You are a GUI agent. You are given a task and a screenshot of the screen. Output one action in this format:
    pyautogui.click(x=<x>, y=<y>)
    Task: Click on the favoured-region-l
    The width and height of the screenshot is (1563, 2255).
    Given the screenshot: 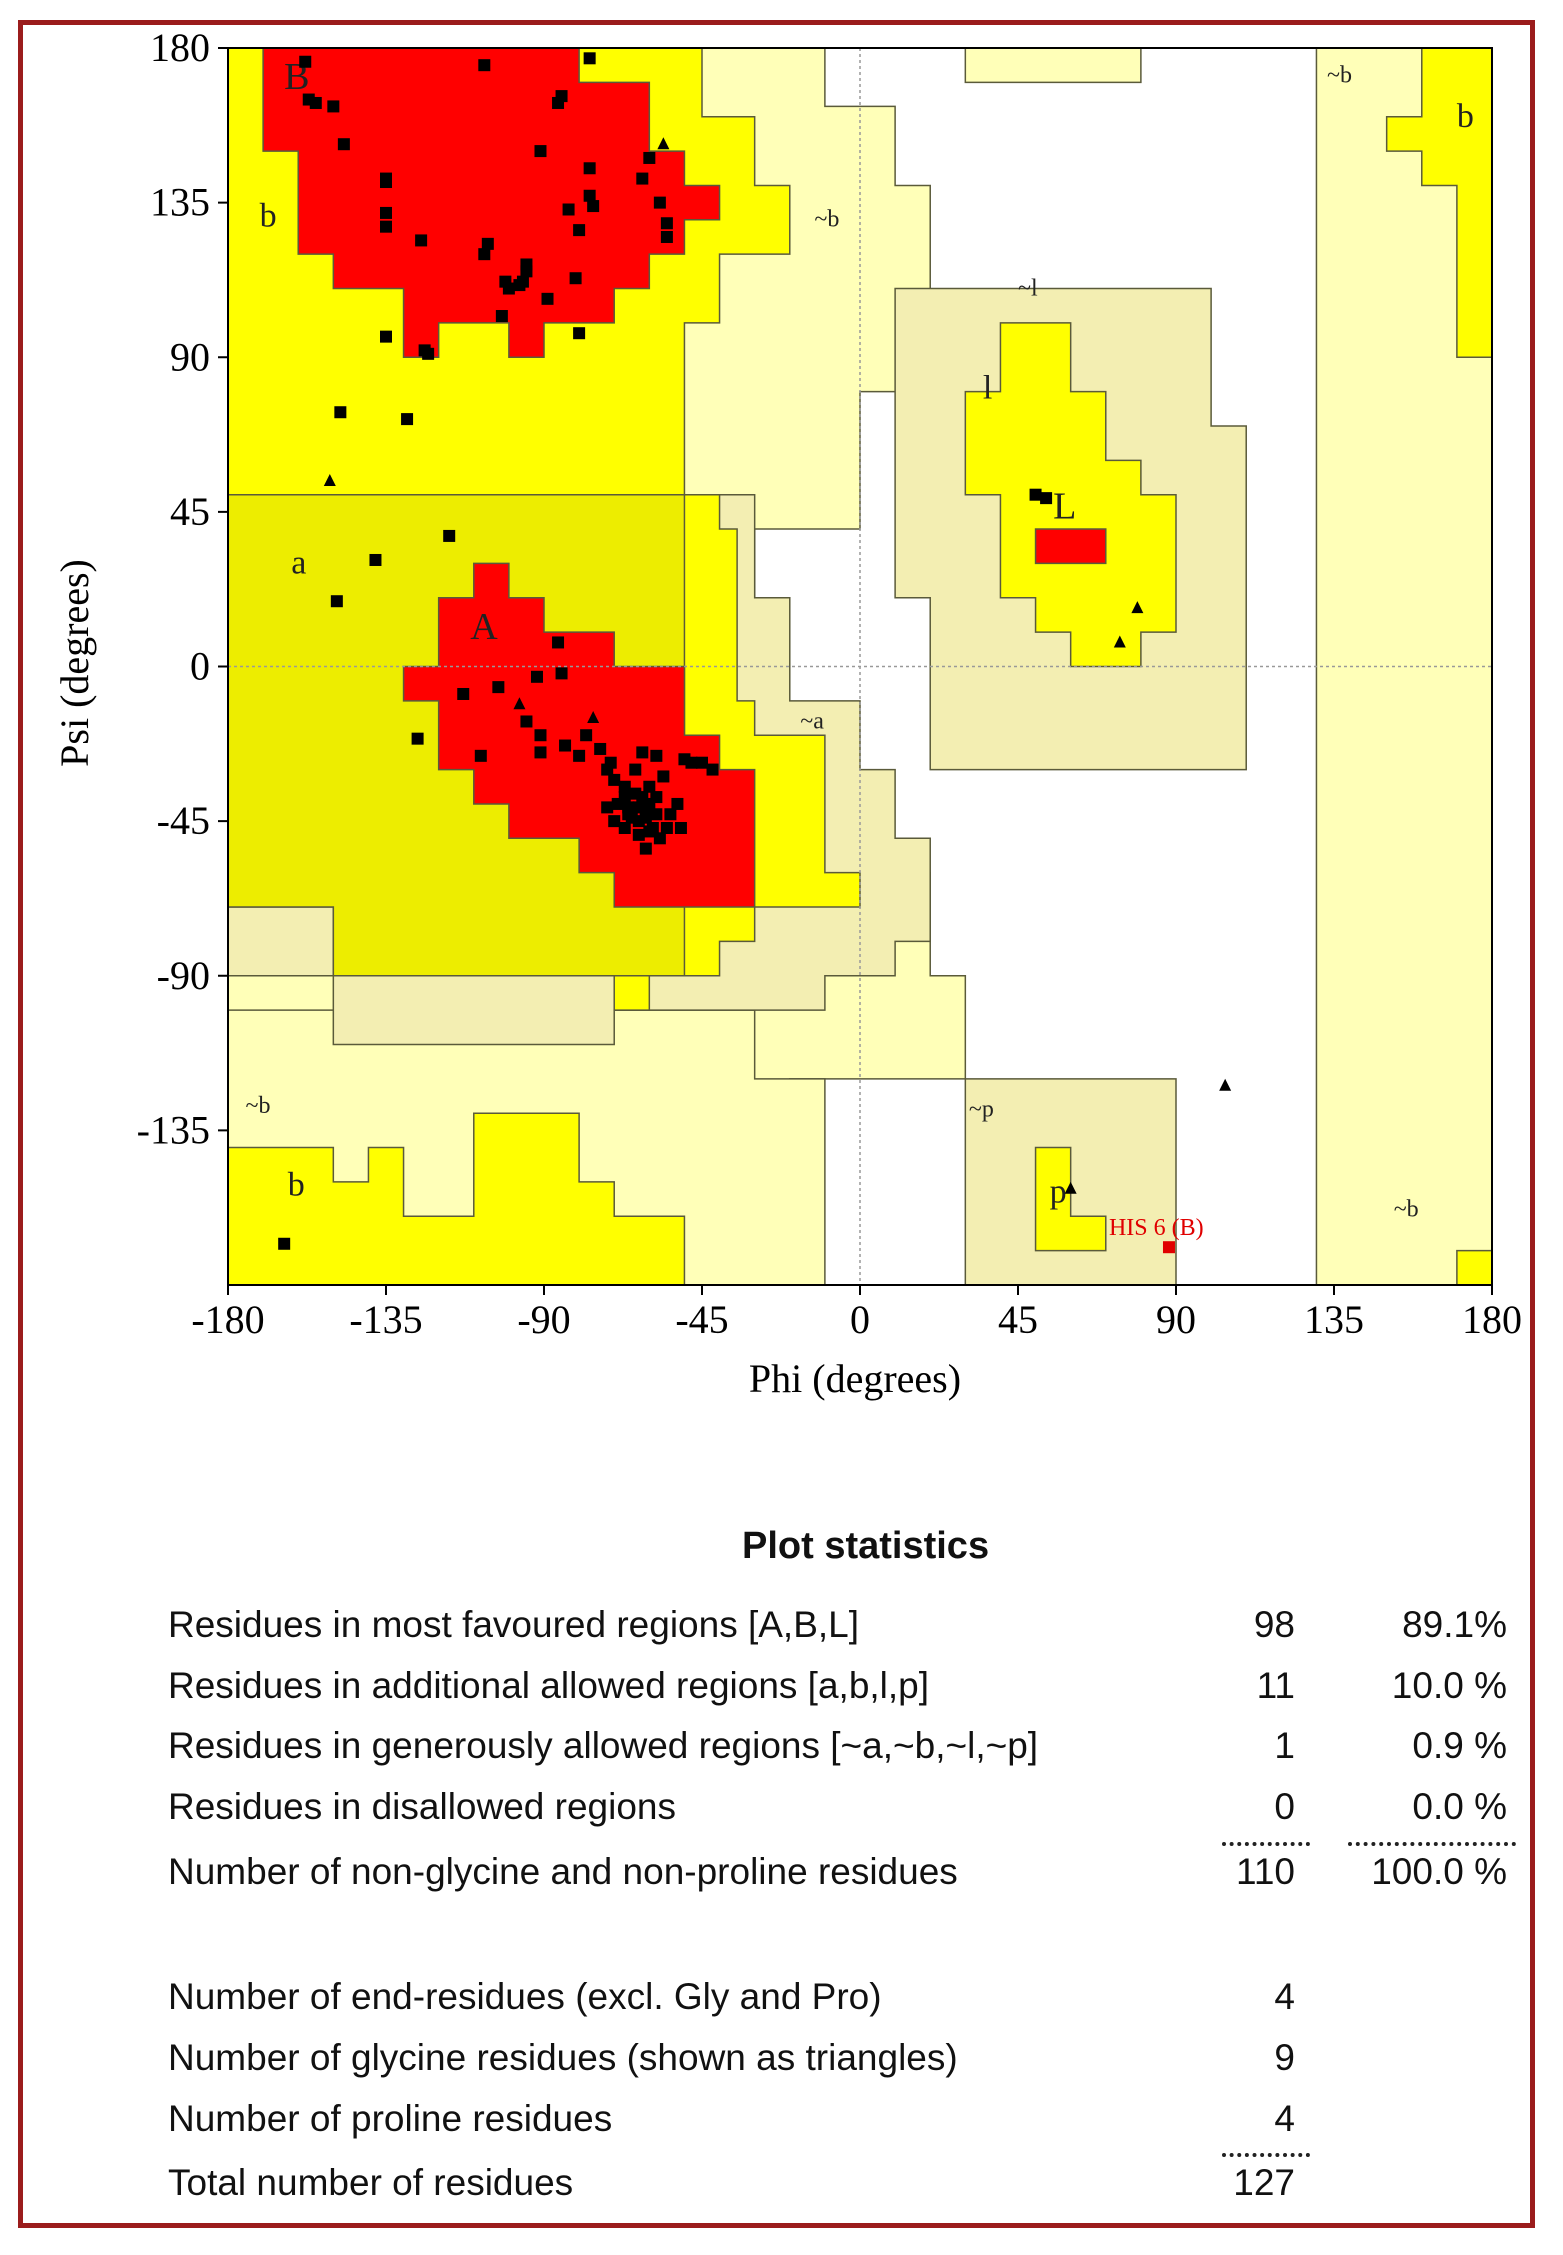 What is the action you would take?
    pyautogui.click(x=1070, y=546)
    